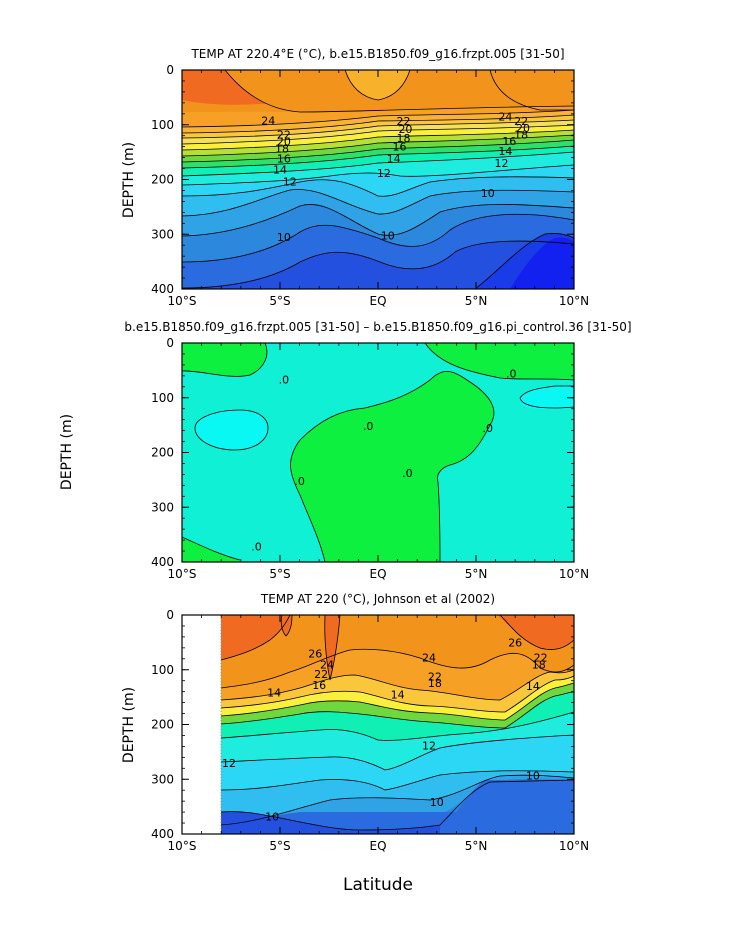  I want to click on panel-title: TEMP AT 220 (°C), Johnson et al (2002), so click(377, 599).